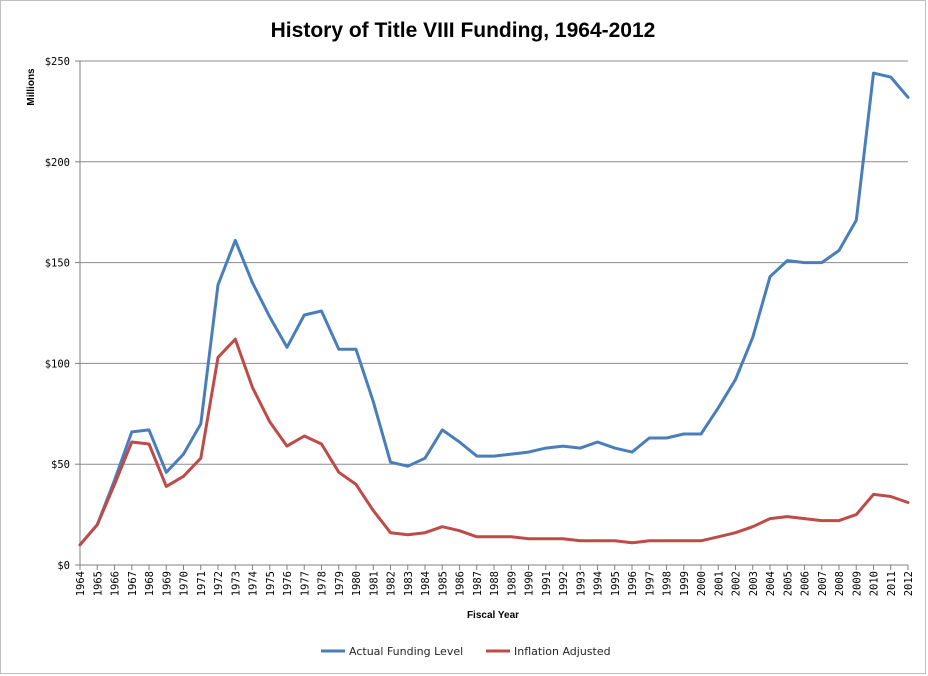 Image resolution: width=928 pixels, height=676 pixels. What do you see at coordinates (288, 583) in the screenshot?
I see `x-tick-label: 1976` at bounding box center [288, 583].